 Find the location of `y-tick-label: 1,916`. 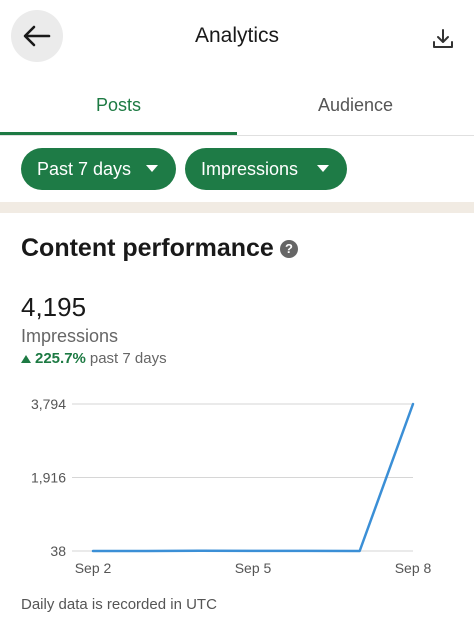

y-tick-label: 1,916 is located at coordinates (48, 478).